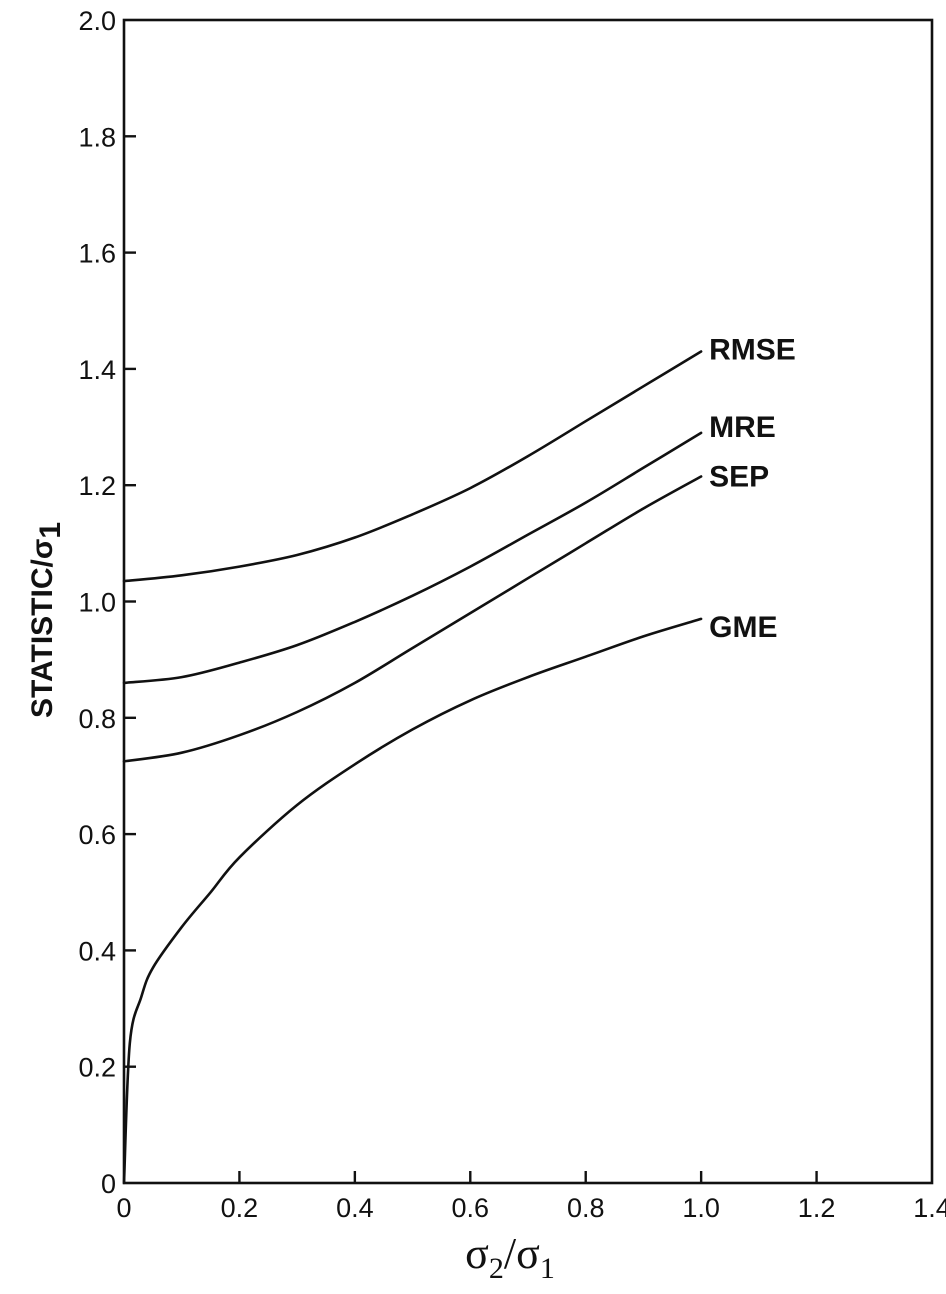 The height and width of the screenshot is (1294, 946). I want to click on series-line-sep, so click(412, 619).